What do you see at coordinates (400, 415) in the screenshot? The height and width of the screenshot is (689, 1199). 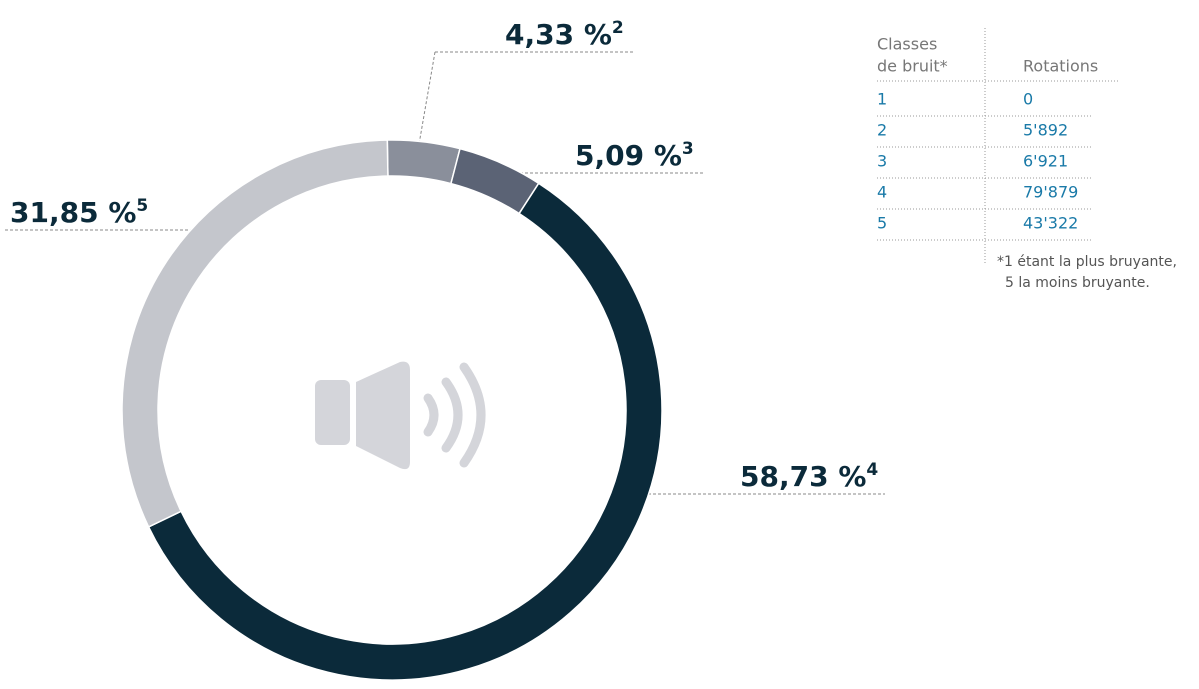 I see `speaker-icon` at bounding box center [400, 415].